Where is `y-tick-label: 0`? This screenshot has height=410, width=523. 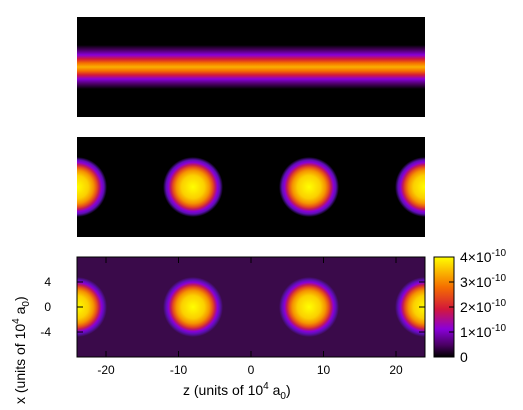 y-tick-label: 0 is located at coordinates (47, 307).